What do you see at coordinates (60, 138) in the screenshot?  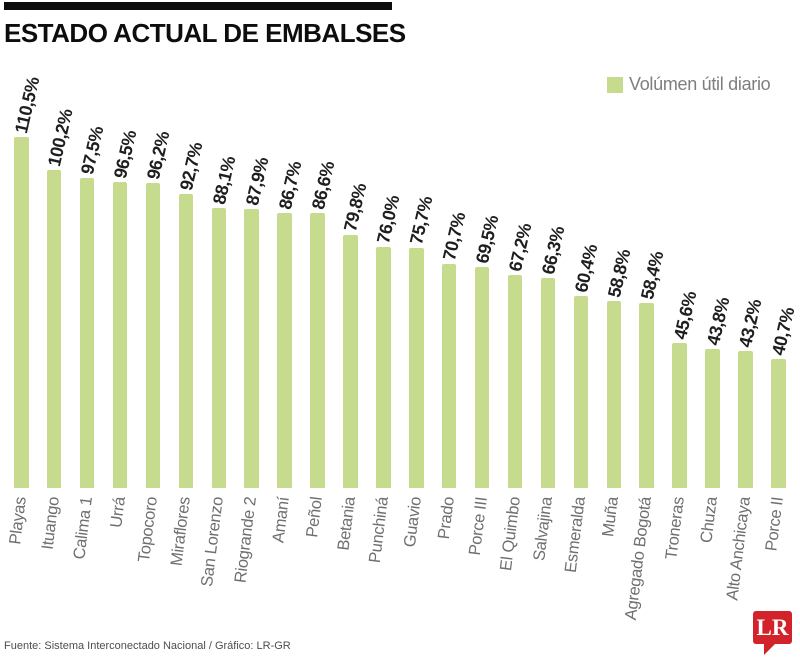 I see `bar-value-label: 100,2%` at bounding box center [60, 138].